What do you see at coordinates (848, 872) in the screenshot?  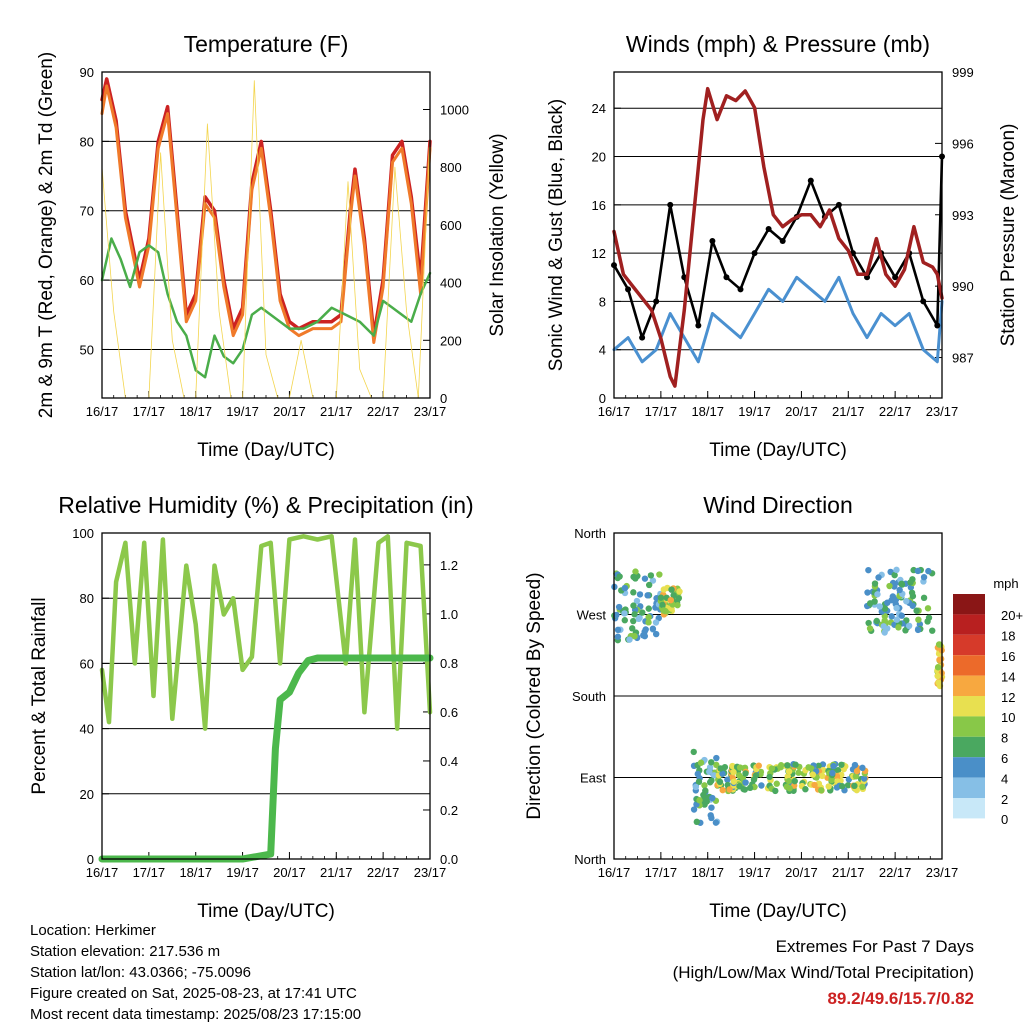 I see `x-tick-label: 21/17` at bounding box center [848, 872].